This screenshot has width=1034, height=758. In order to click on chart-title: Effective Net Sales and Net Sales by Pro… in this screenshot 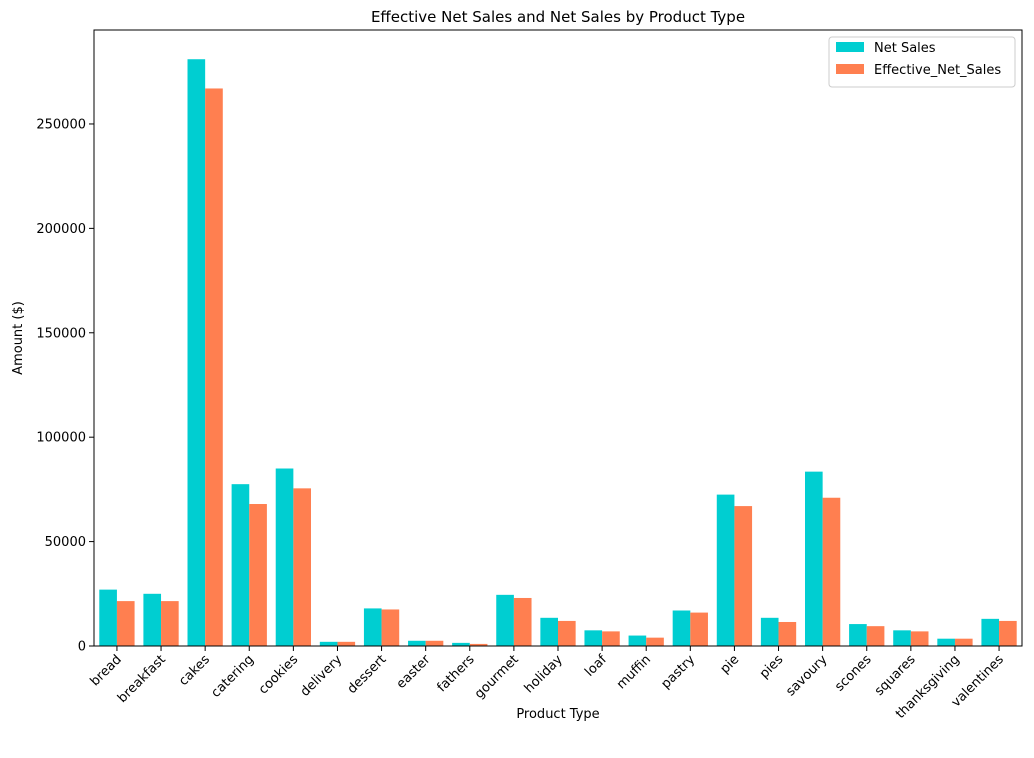, I will do `click(558, 17)`.